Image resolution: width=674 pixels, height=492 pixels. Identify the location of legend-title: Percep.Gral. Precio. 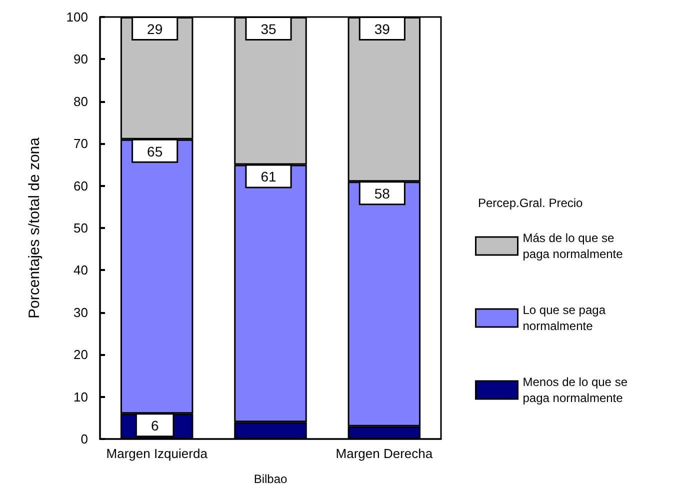
(531, 203).